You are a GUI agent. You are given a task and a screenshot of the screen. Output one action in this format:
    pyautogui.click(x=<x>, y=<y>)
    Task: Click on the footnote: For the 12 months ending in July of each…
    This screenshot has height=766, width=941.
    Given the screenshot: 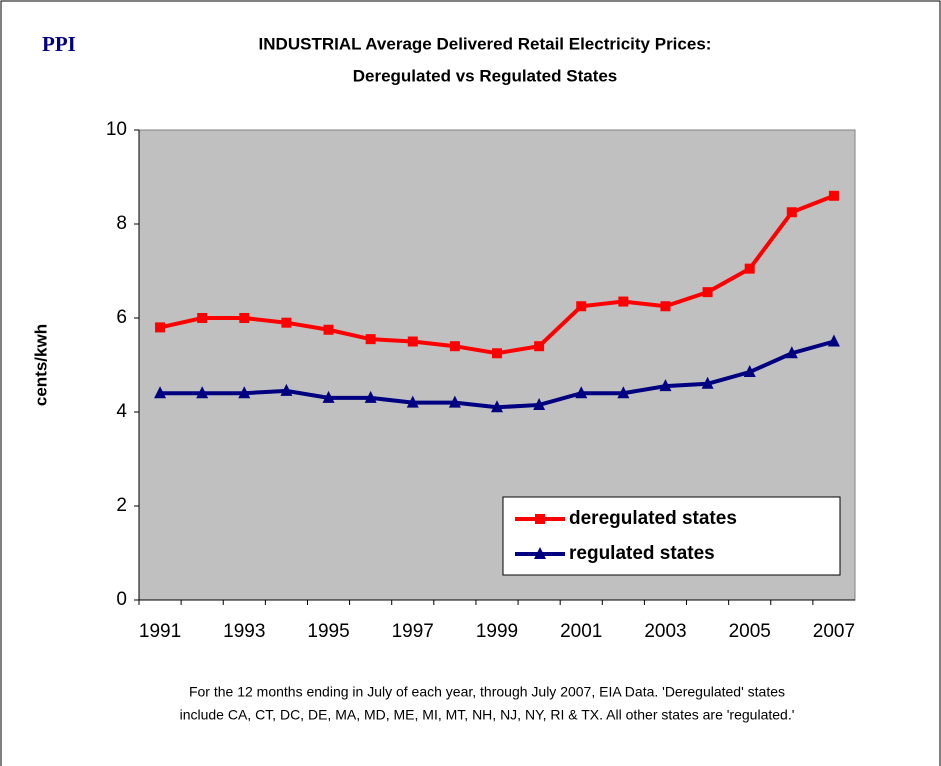 What is the action you would take?
    pyautogui.click(x=487, y=692)
    